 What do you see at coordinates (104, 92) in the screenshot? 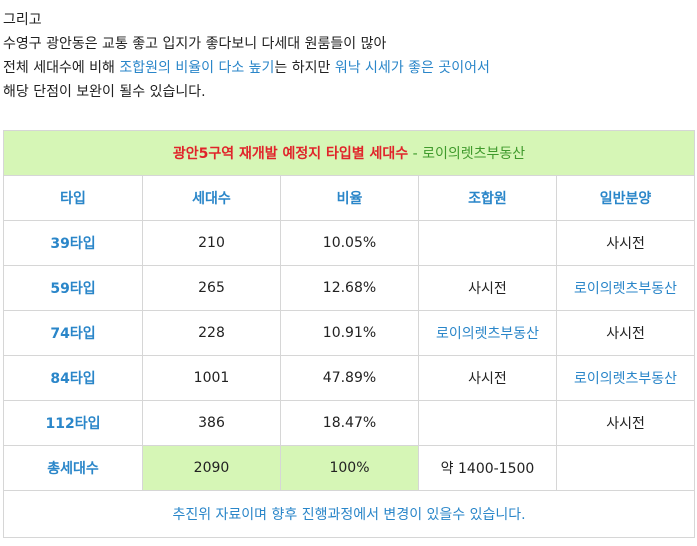
I see `intro-line-4: 해당 단점이 보완이 될수 있습니다.` at bounding box center [104, 92].